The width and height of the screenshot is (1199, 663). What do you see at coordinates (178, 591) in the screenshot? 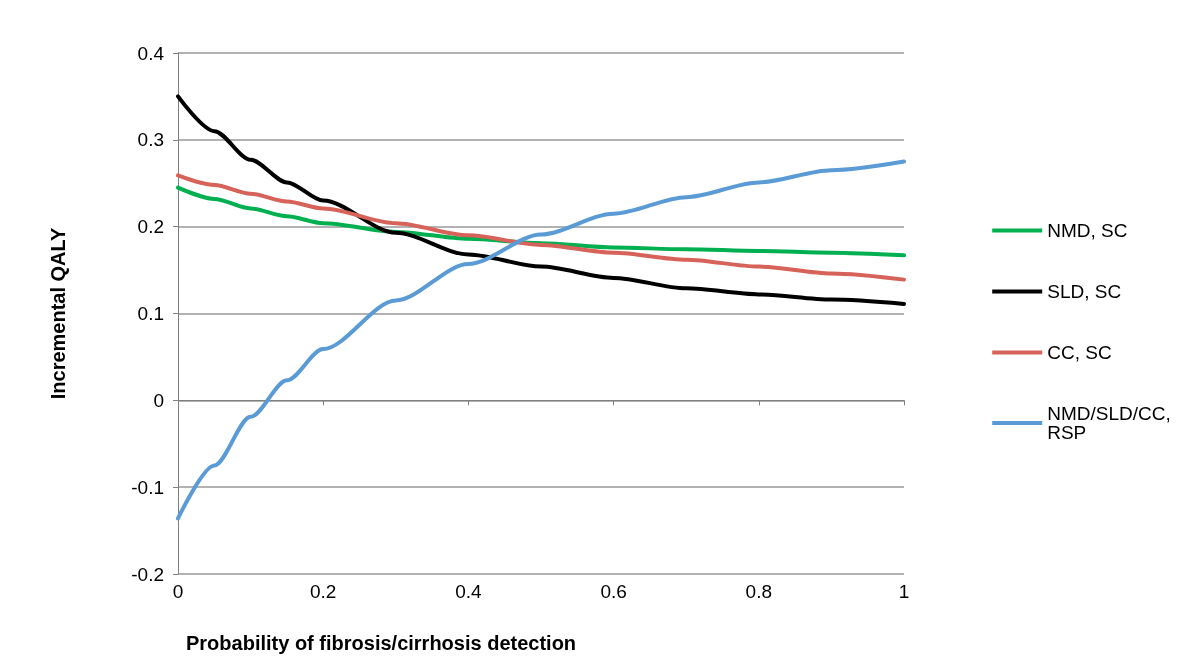
I see `x-tick-label: 0` at bounding box center [178, 591].